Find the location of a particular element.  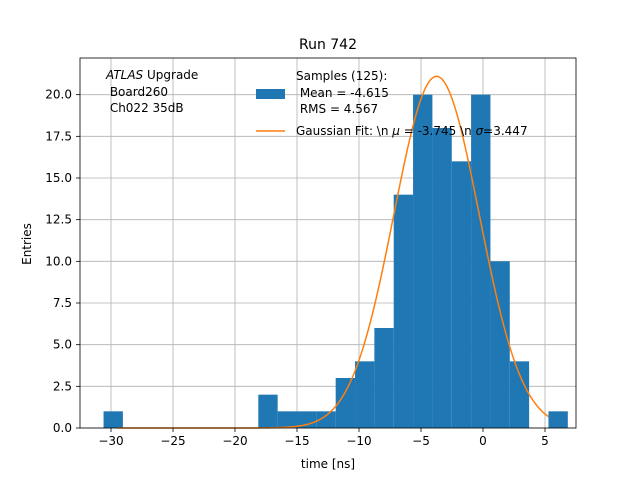

annotation-line-1: ATLAS Upgrade is located at coordinates (151, 75).